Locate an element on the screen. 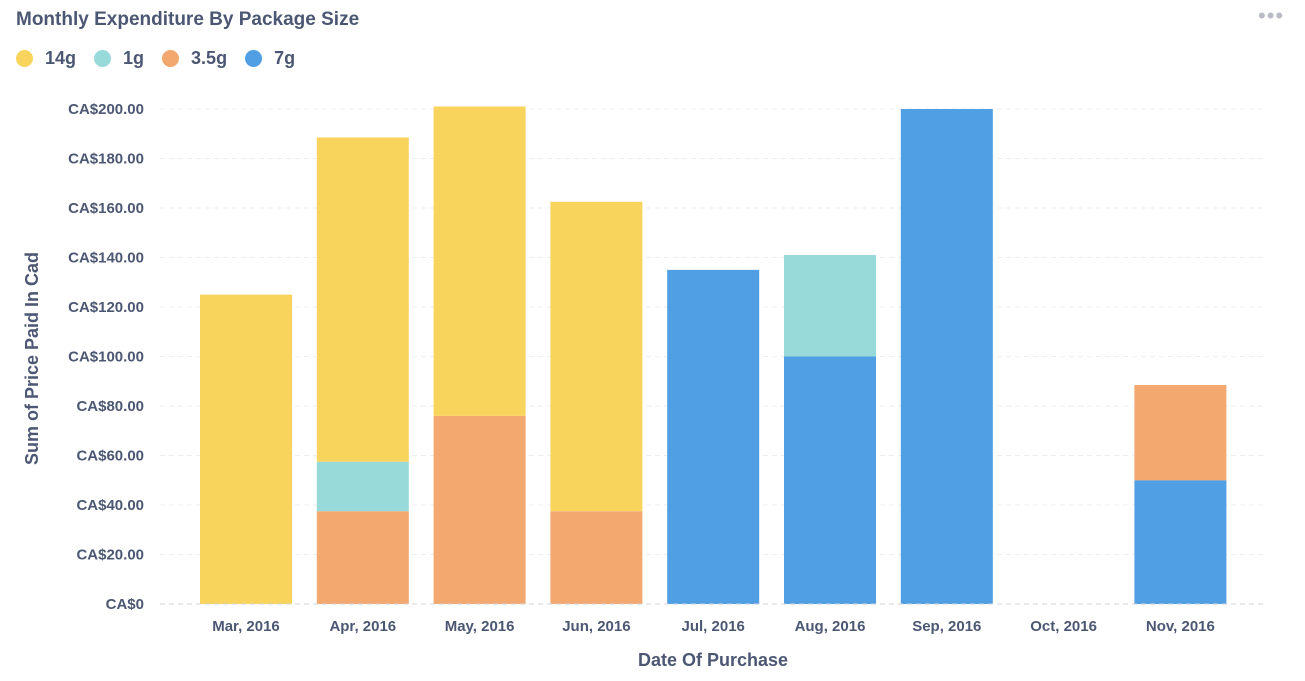 Image resolution: width=1305 pixels, height=681 pixels. y-tick-label: CA$80.00 is located at coordinates (110, 406).